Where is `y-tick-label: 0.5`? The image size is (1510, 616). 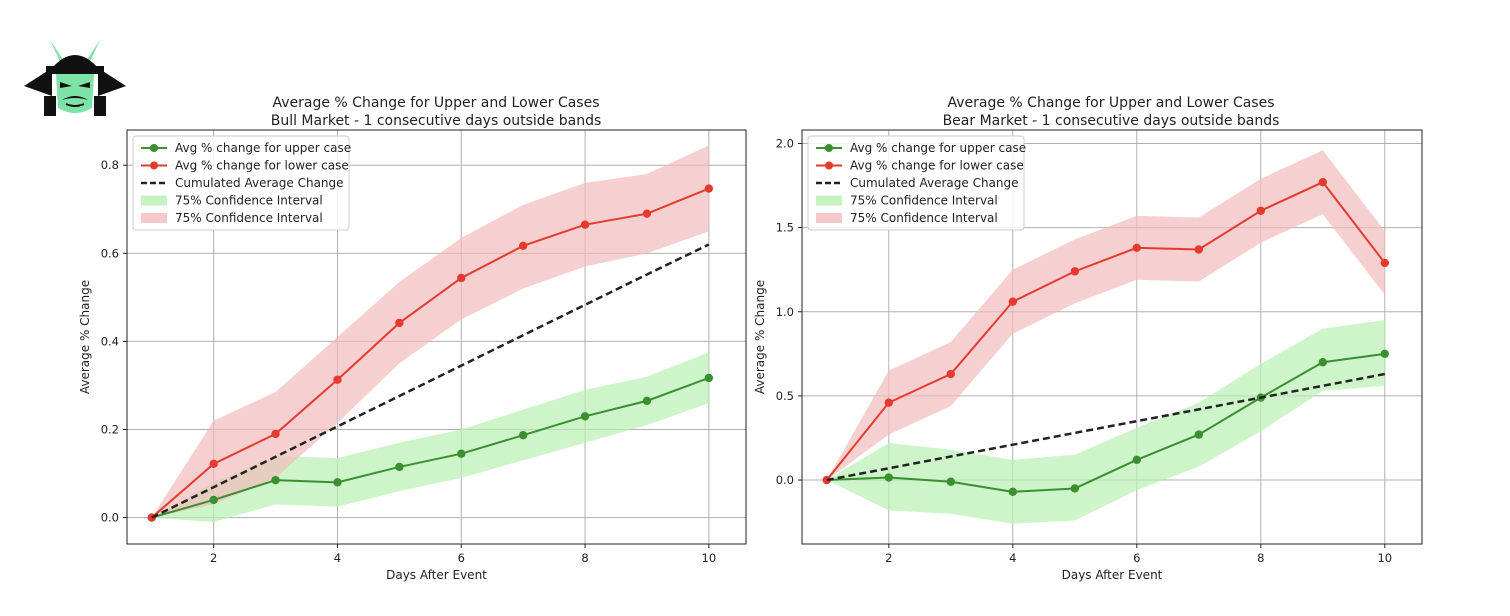 y-tick-label: 0.5 is located at coordinates (785, 396).